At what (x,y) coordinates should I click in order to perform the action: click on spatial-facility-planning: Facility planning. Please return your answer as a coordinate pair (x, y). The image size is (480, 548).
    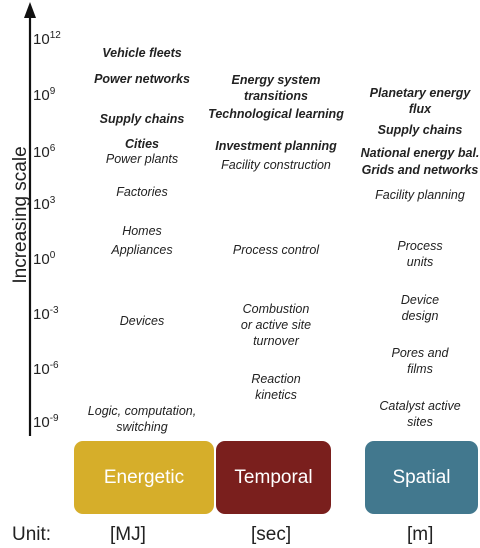
    Looking at the image, I should click on (420, 195).